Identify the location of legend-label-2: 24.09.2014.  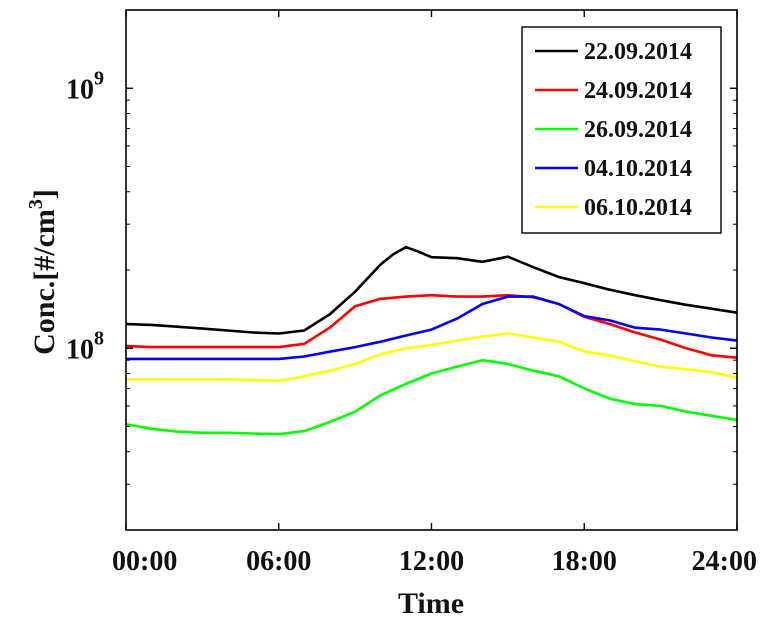
(638, 91).